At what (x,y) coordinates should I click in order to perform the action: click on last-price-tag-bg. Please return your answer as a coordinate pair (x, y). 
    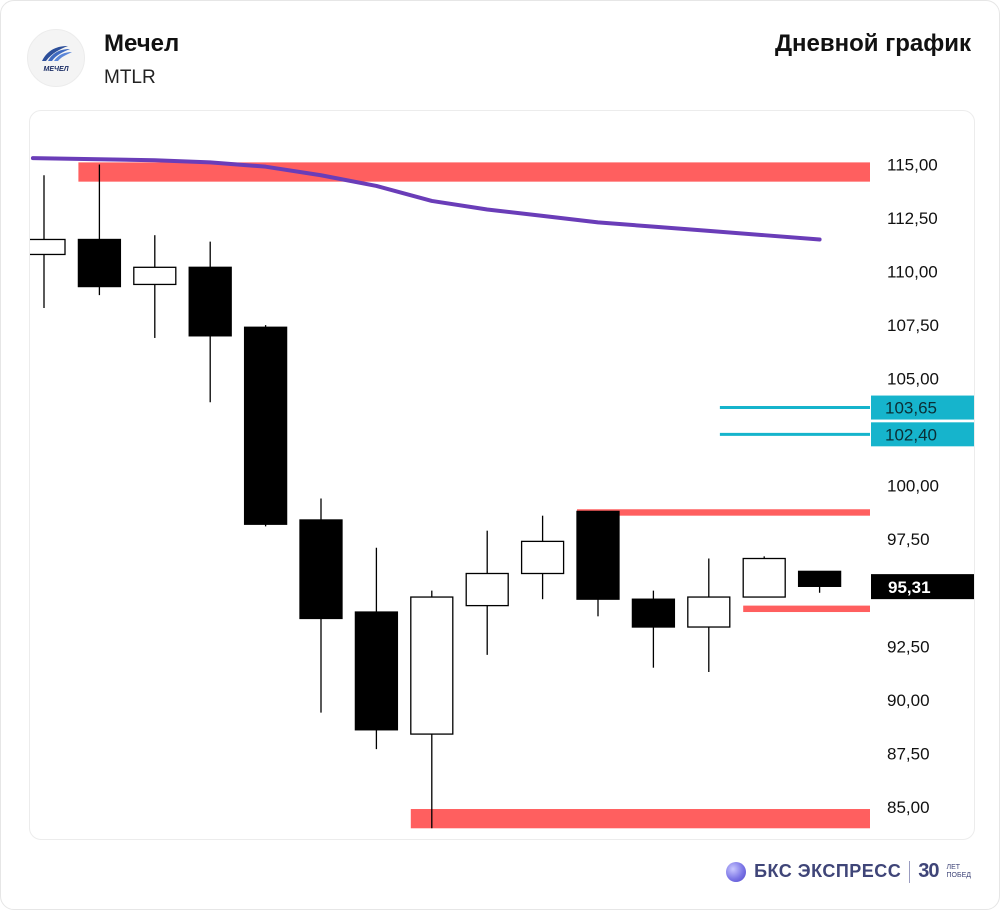
    Looking at the image, I should click on (922, 587).